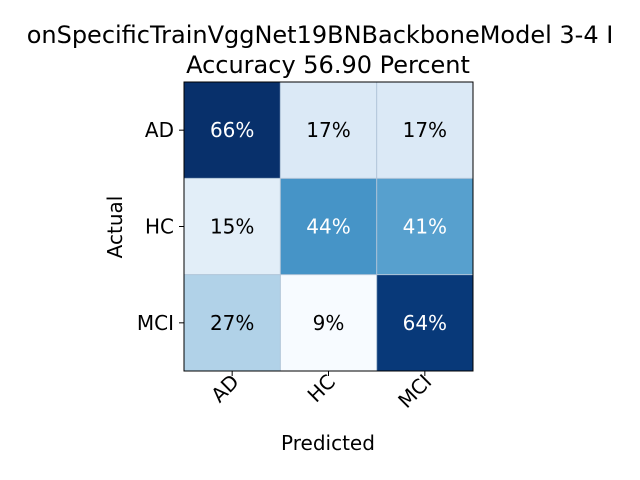 Image resolution: width=640 pixels, height=480 pixels. Describe the element at coordinates (225, 389) in the screenshot. I see `x-tick-label-0: AD` at that location.